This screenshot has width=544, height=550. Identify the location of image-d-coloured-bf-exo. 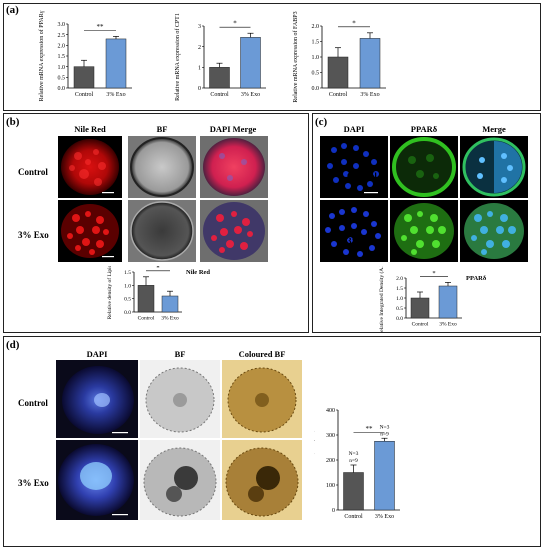
(262, 480).